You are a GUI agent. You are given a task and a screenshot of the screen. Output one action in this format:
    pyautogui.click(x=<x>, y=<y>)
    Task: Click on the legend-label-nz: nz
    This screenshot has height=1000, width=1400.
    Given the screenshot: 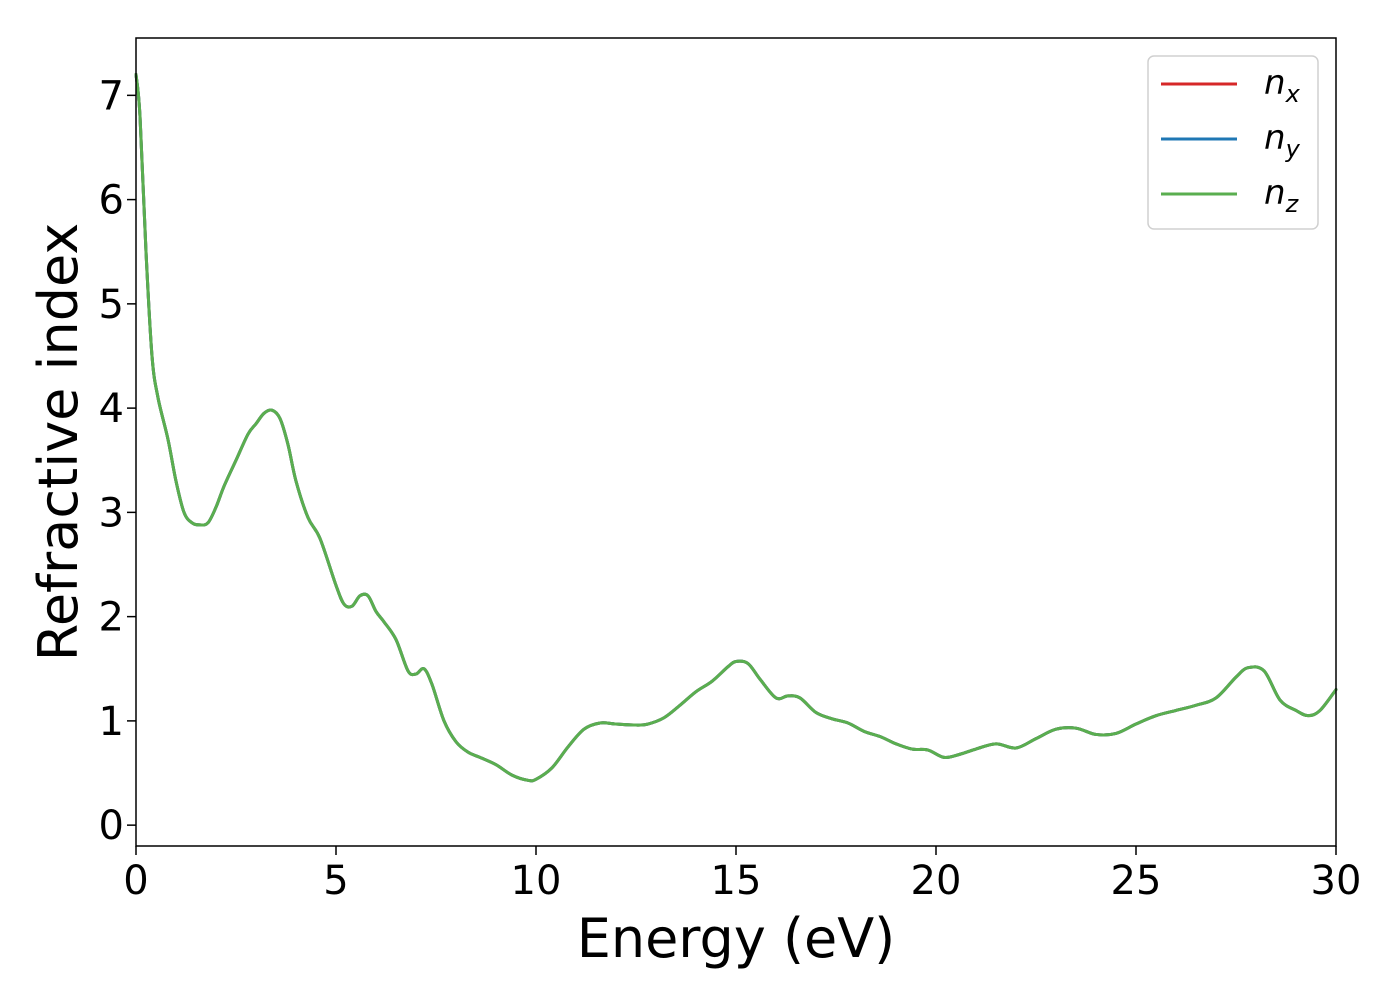 What is the action you would take?
    pyautogui.click(x=1282, y=195)
    